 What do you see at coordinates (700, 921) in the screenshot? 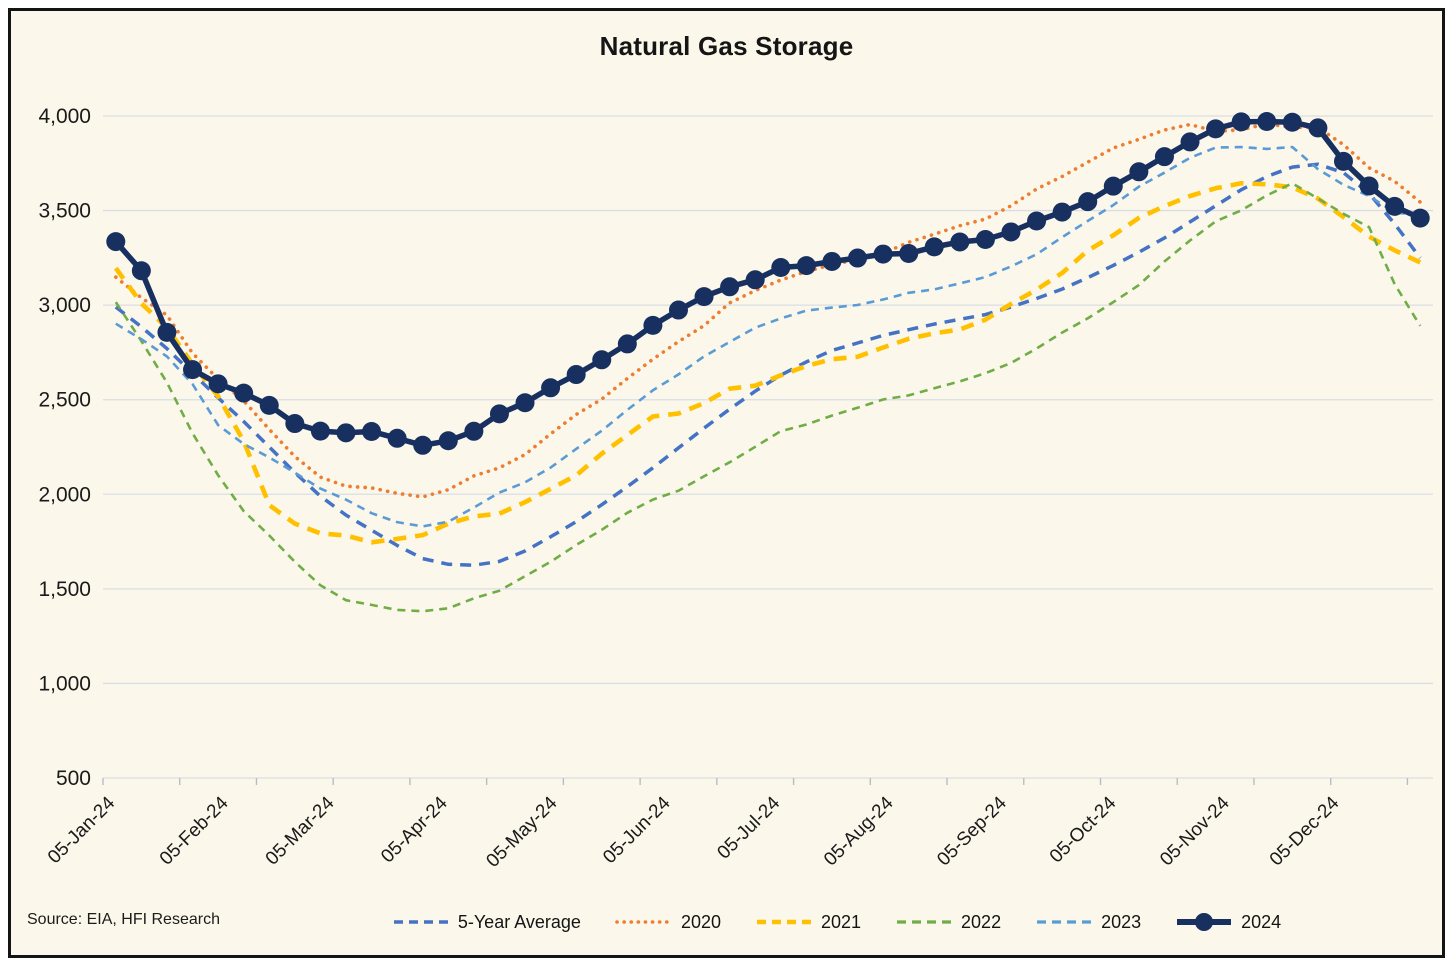
I see `legend-label: 2020` at bounding box center [700, 921].